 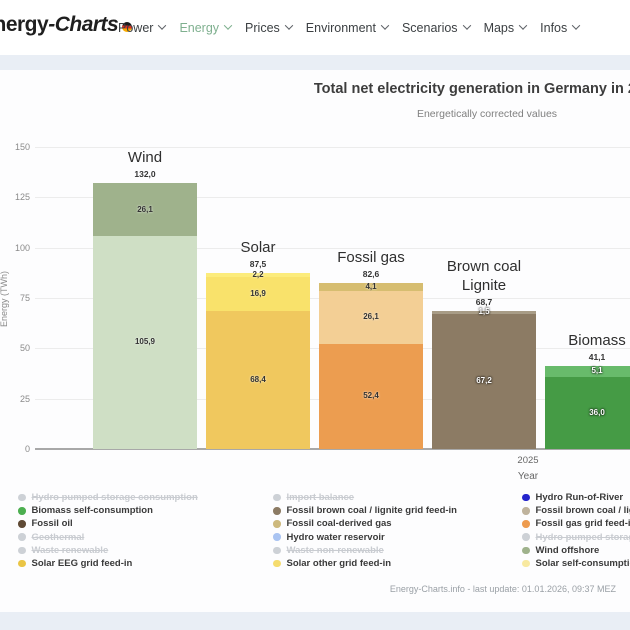 What do you see at coordinates (320, 498) in the screenshot?
I see `legend-series-label: Import balance` at bounding box center [320, 498].